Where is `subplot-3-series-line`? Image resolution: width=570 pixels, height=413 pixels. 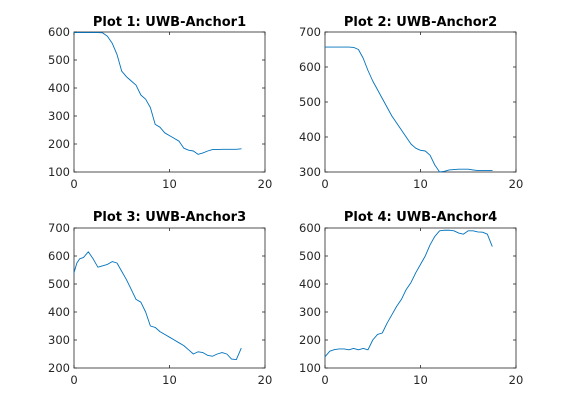
subplot-3-series-line is located at coordinates (157, 306).